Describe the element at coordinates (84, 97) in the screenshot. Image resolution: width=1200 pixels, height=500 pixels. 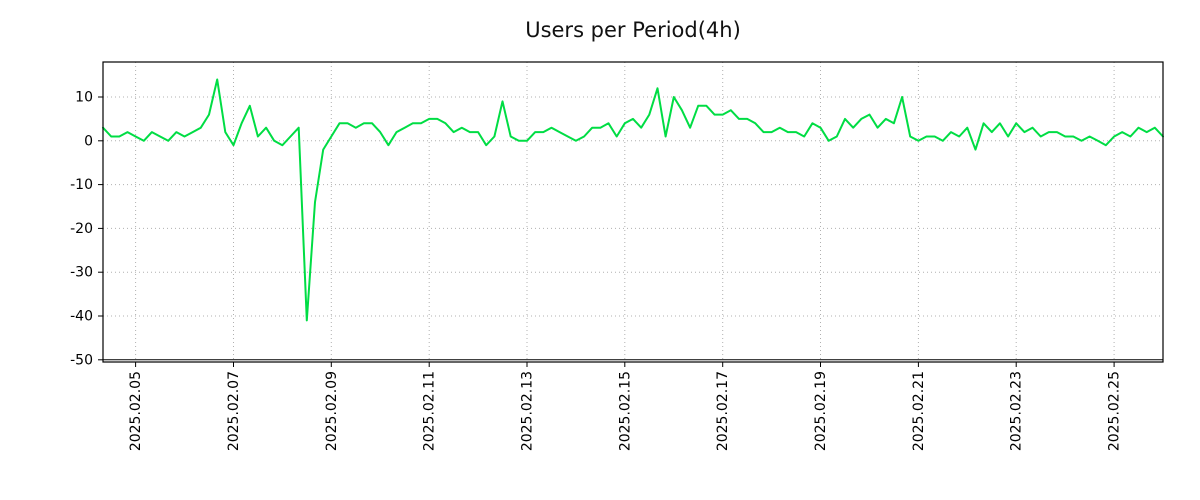
I see `y-tick-label: 10` at that location.